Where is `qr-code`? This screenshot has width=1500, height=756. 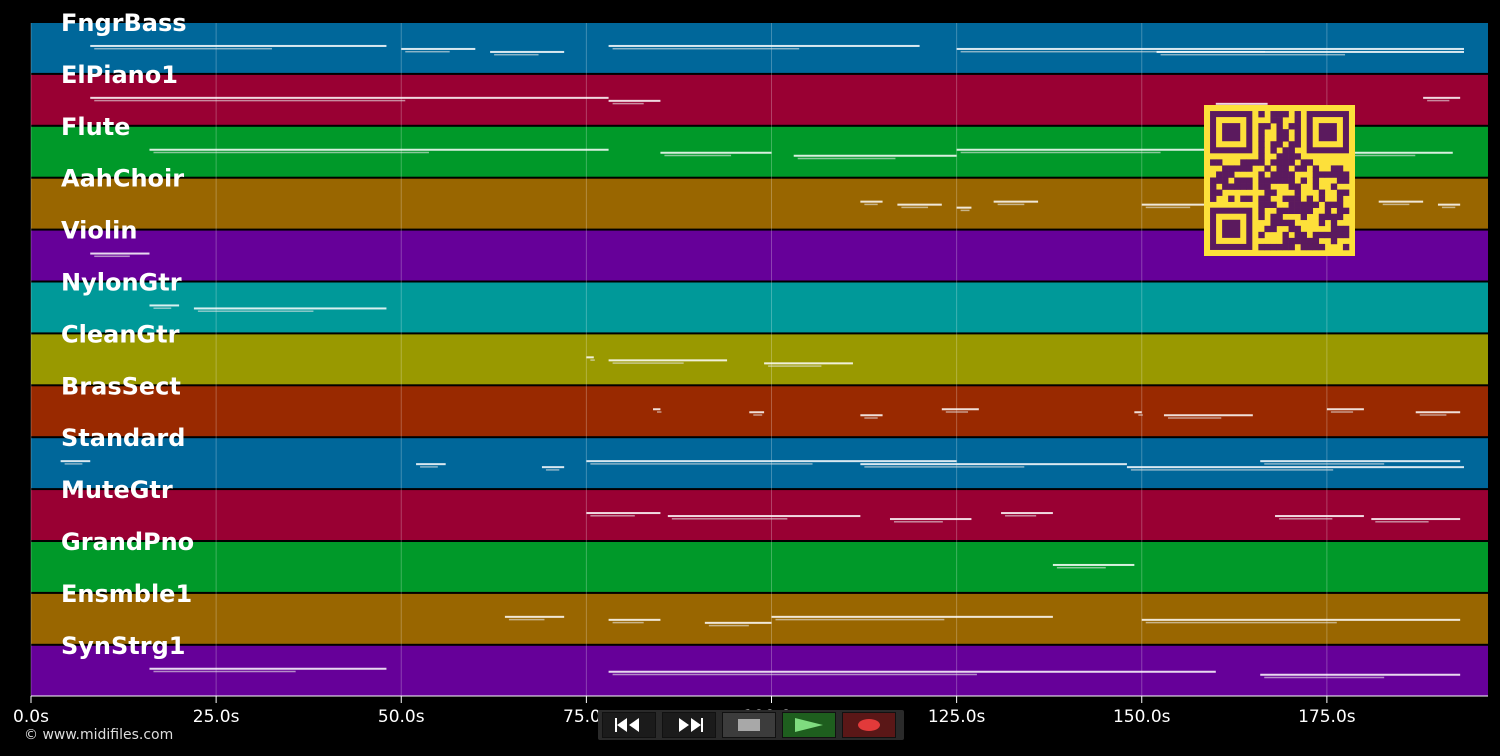
qr-code is located at coordinates (1279, 180).